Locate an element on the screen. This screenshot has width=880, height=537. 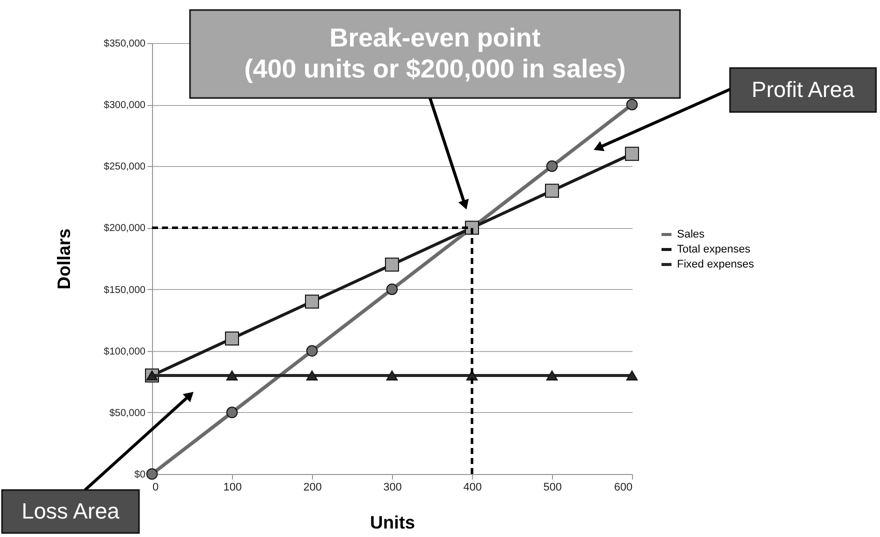
y-tick-label: $50,000 is located at coordinates (127, 413).